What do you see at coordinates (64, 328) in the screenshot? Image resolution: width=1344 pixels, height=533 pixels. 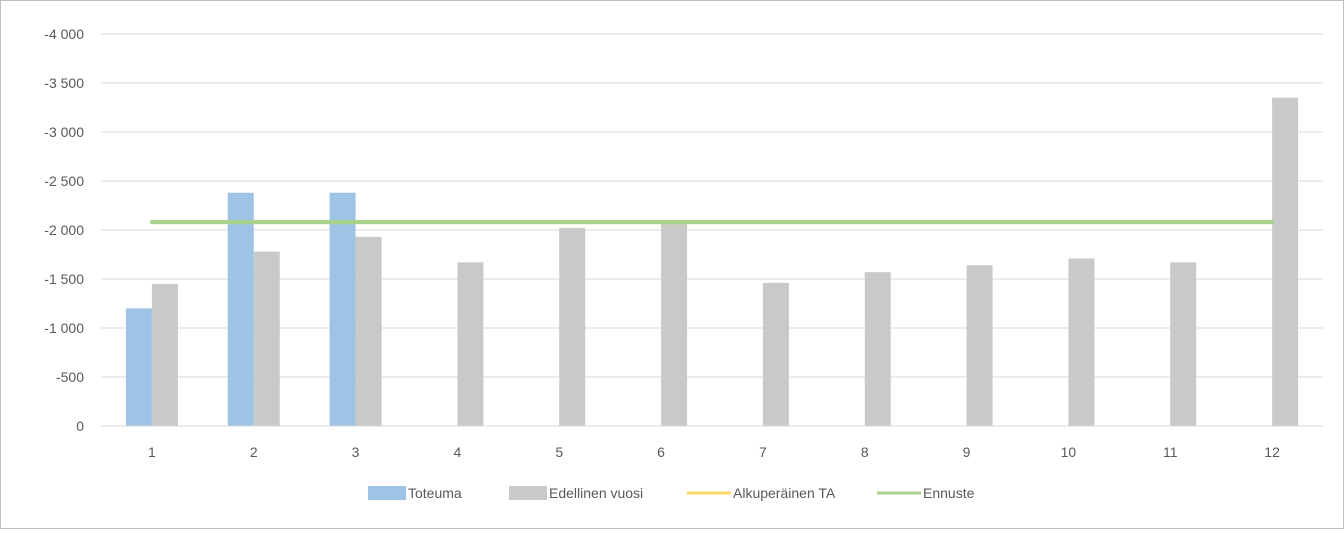 I see `y-tick-label: -1 000` at bounding box center [64, 328].